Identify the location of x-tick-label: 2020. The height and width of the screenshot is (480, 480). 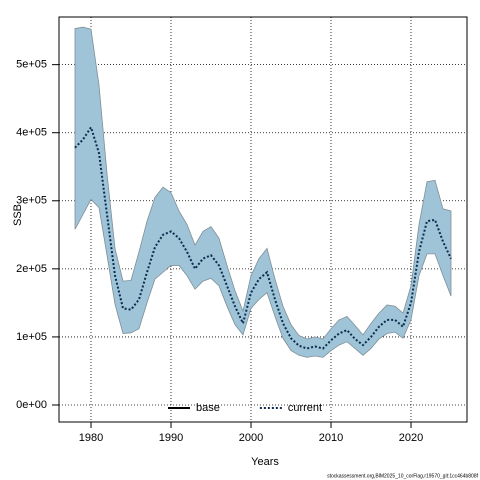
(411, 438).